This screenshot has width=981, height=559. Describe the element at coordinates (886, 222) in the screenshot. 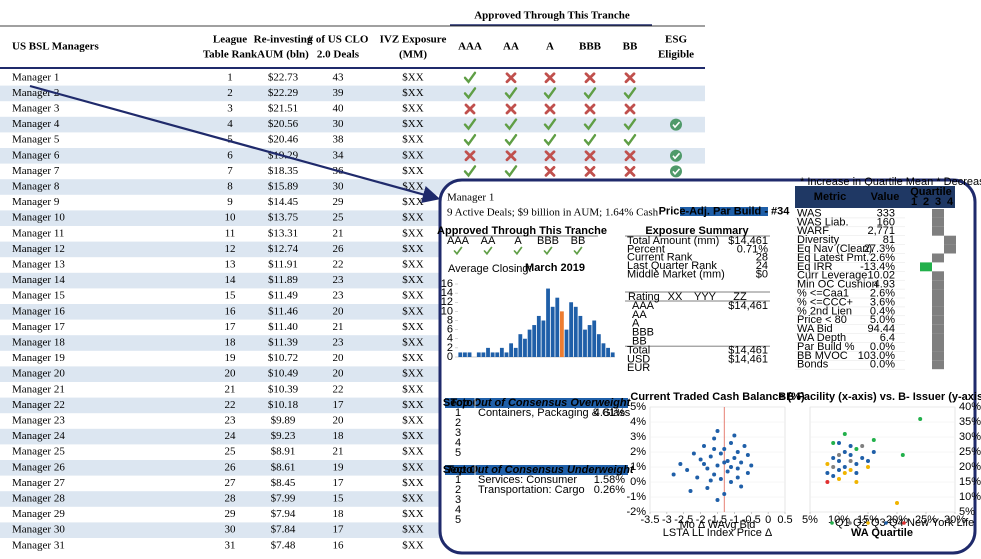

I see `metric-value: 160` at that location.